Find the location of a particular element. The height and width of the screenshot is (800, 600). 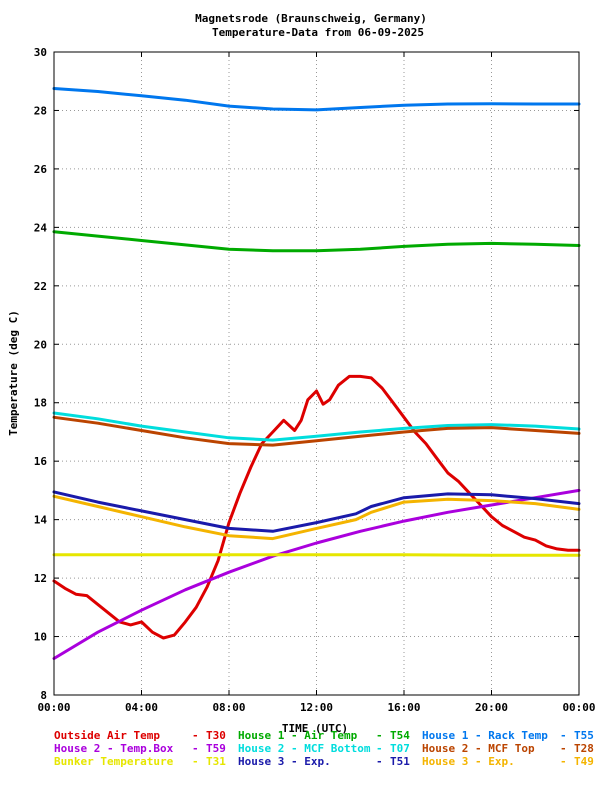

series-line-t51 is located at coordinates (316, 511).